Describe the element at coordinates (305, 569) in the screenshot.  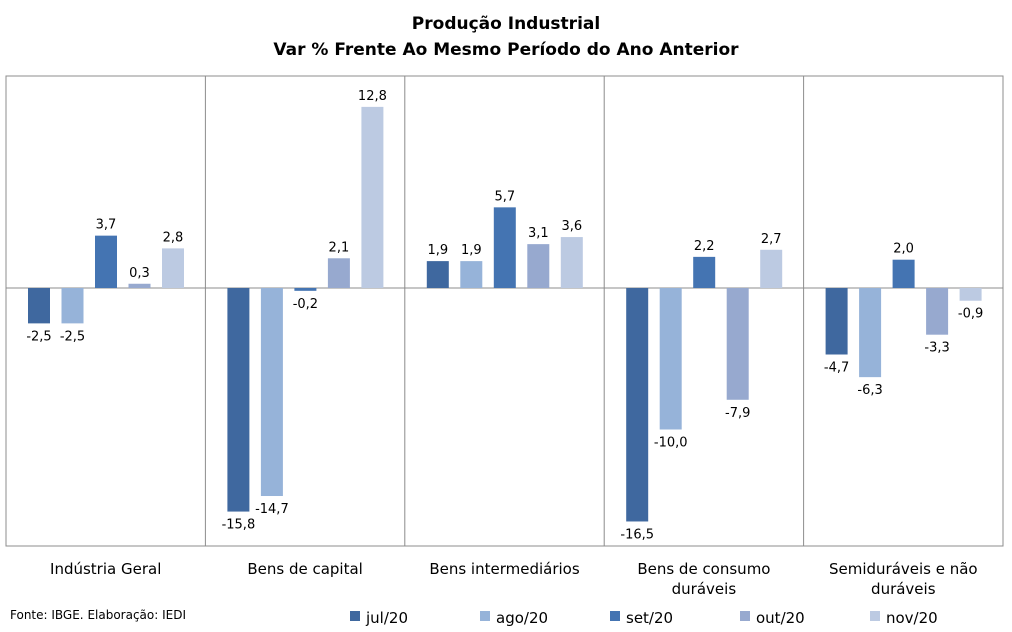
I see `category-label: Bens de capital` at that location.